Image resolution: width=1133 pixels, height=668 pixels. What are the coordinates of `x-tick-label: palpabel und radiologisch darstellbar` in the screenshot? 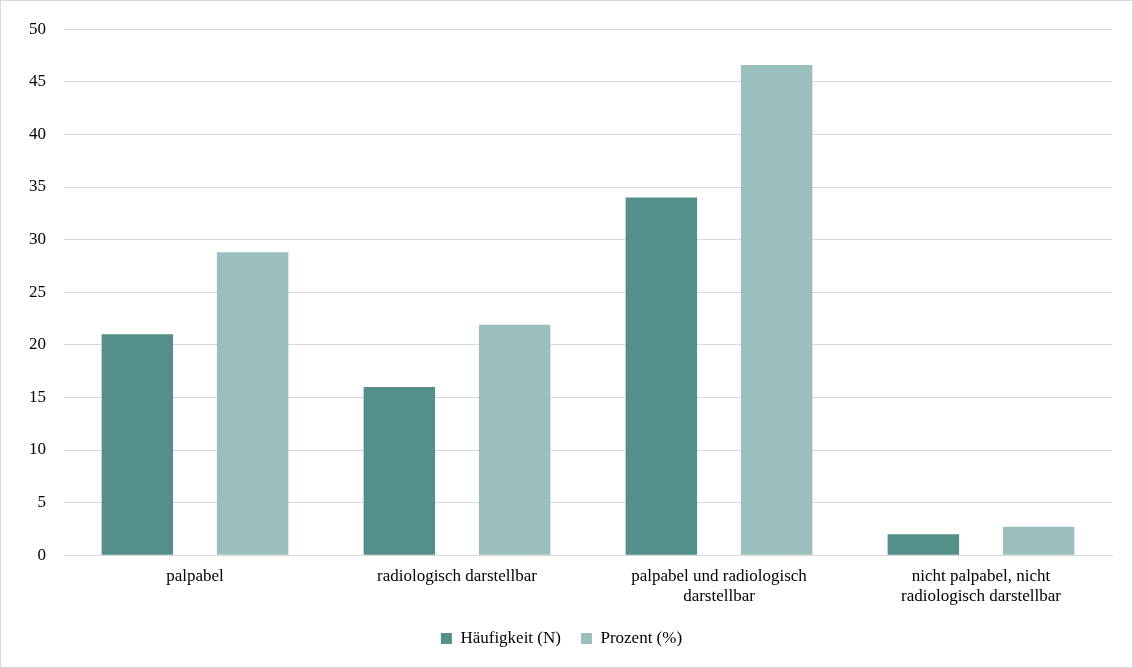 It's located at (719, 585).